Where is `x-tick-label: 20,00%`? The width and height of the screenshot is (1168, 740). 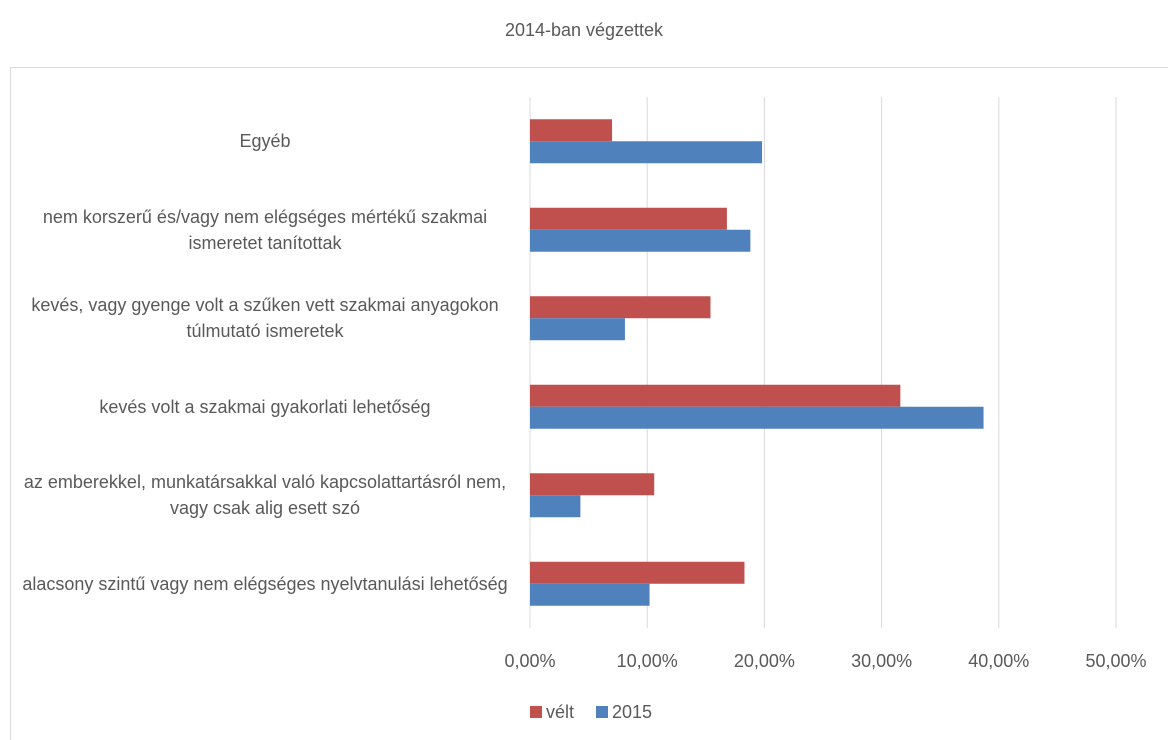 x-tick-label: 20,00% is located at coordinates (764, 661).